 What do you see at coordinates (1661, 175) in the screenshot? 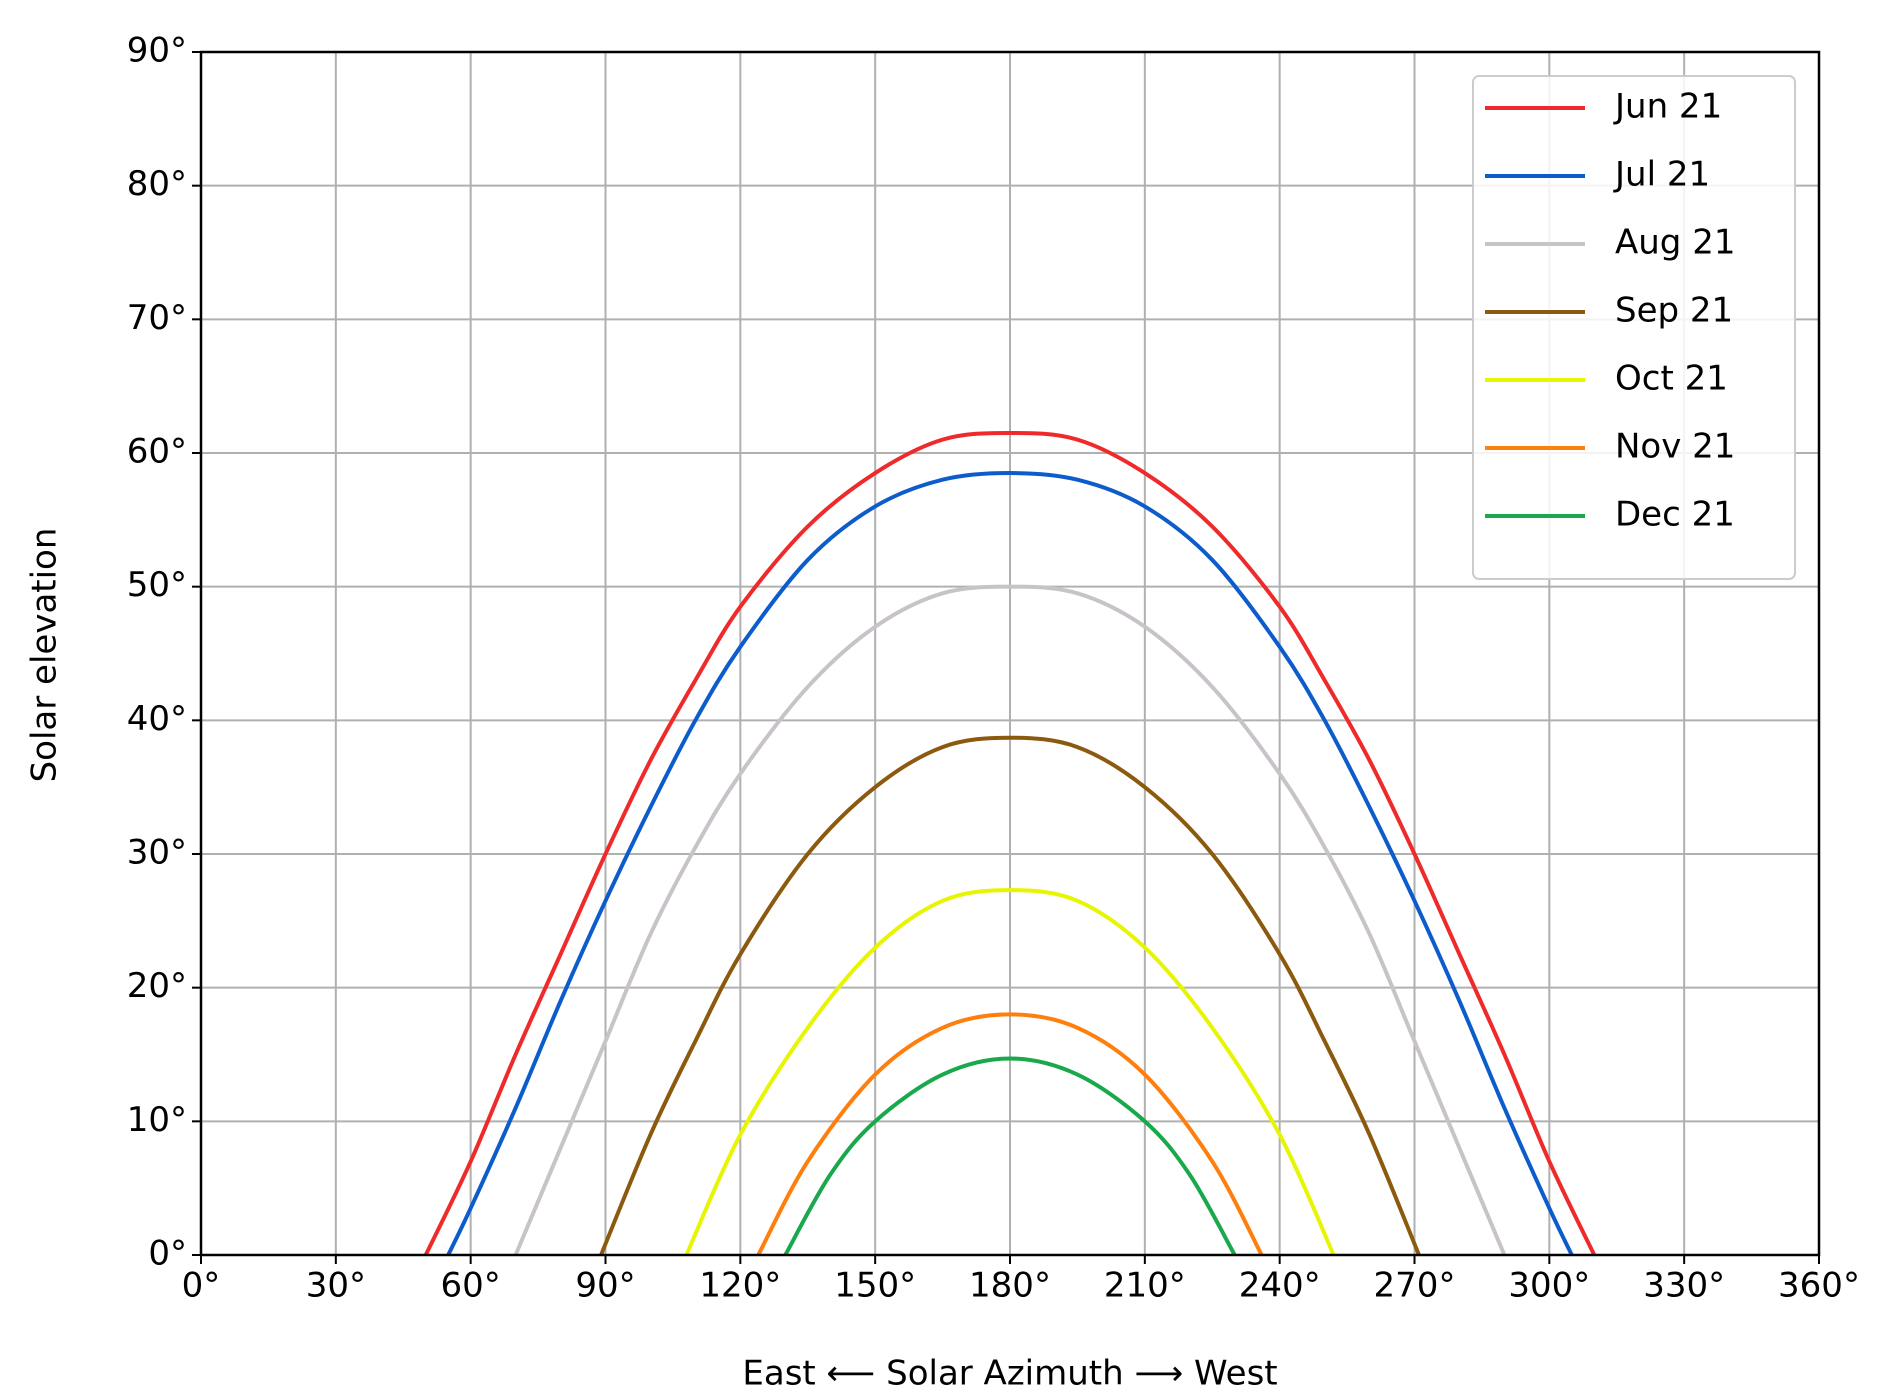
I see `legend-label: Jul 21` at bounding box center [1661, 175].